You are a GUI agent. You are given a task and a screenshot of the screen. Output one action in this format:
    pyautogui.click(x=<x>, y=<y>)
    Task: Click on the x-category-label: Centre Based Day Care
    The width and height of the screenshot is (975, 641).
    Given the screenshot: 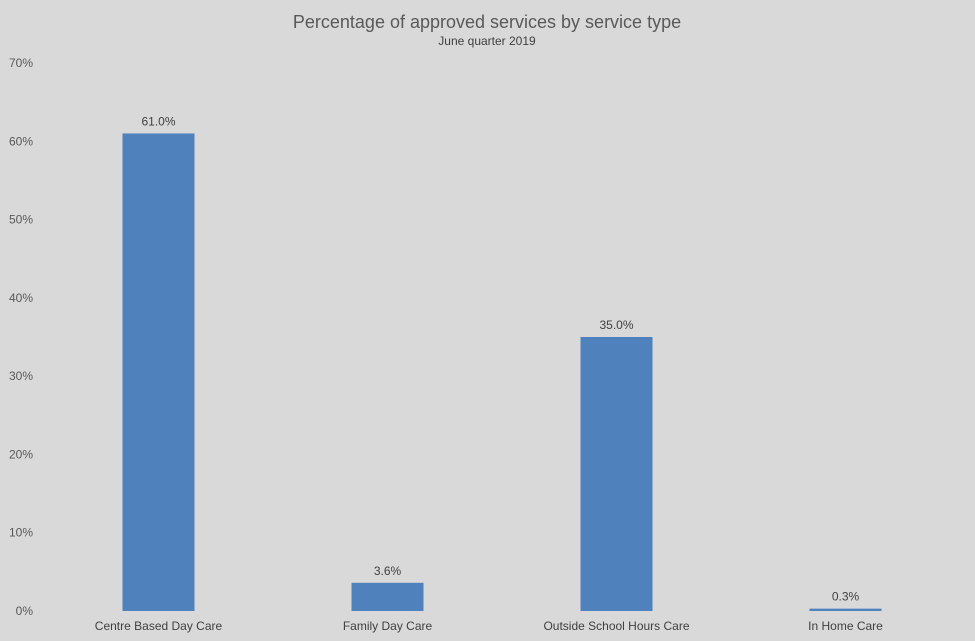 What is the action you would take?
    pyautogui.click(x=159, y=626)
    